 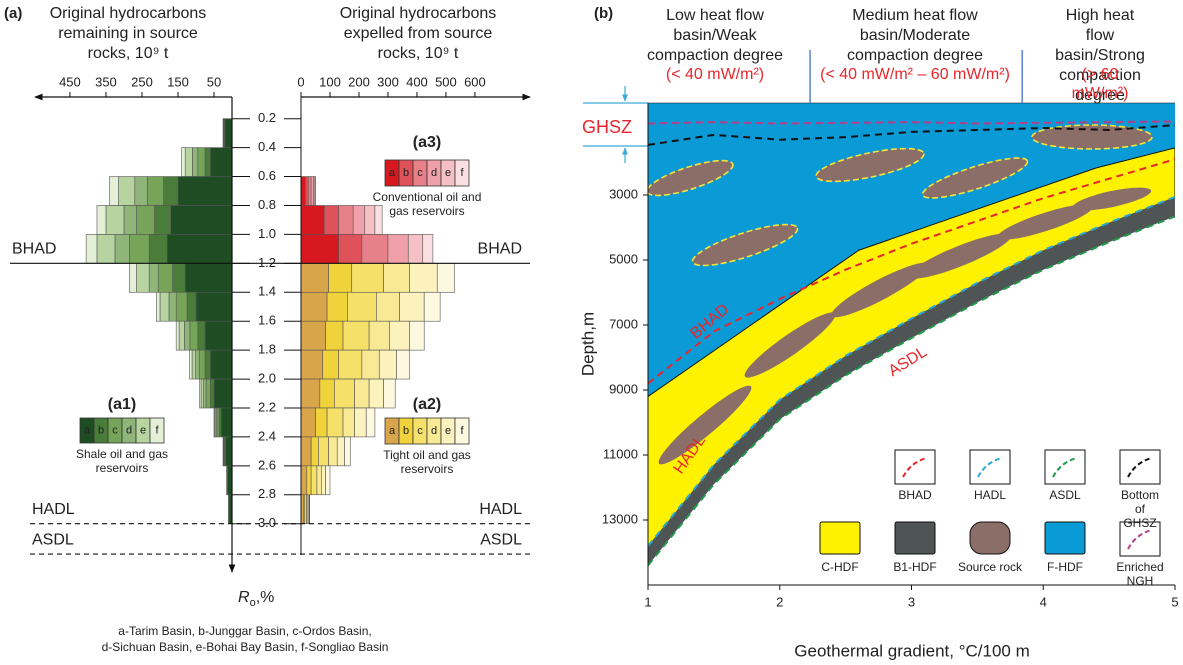 I want to click on legend-label: F-HDF, so click(x=1065, y=567).